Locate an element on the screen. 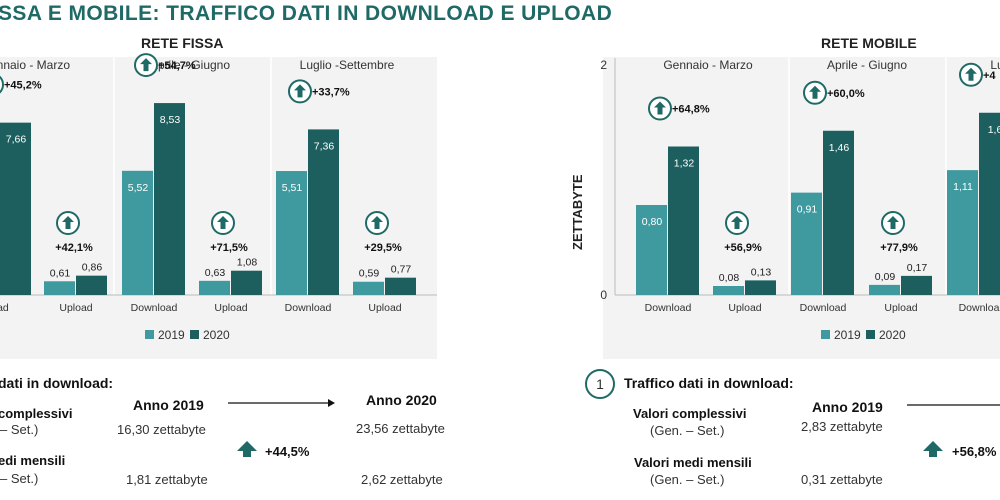  bar-value-label: 1,08 is located at coordinates (247, 263).